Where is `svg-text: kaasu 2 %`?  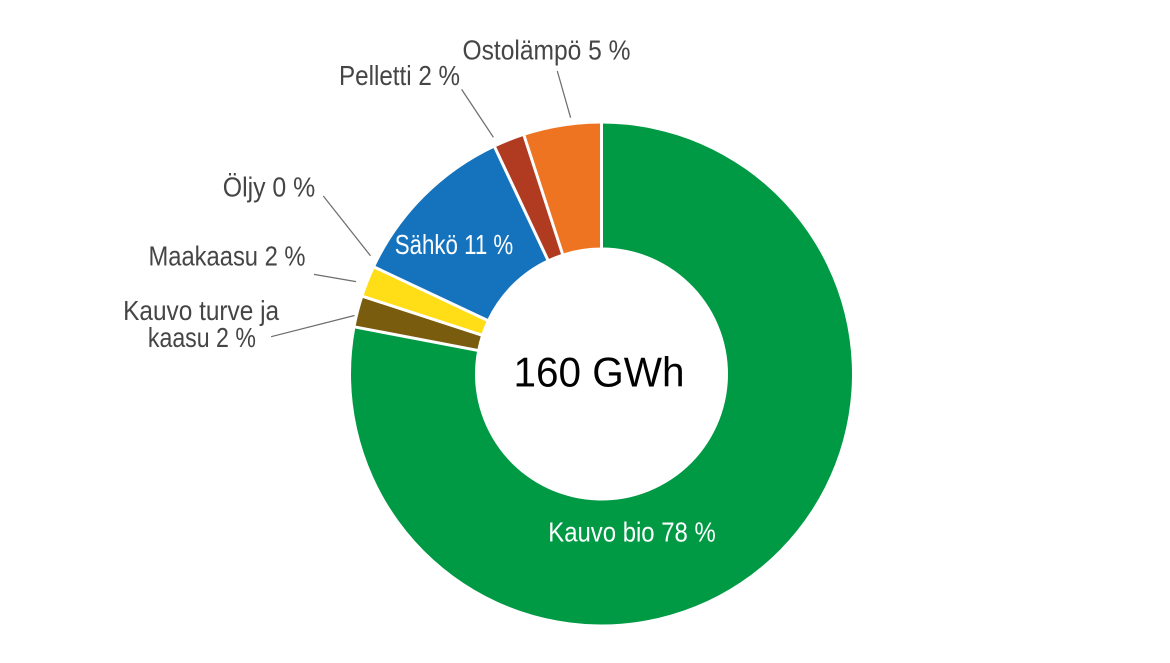 svg-text: kaasu 2 % is located at coordinates (202, 337).